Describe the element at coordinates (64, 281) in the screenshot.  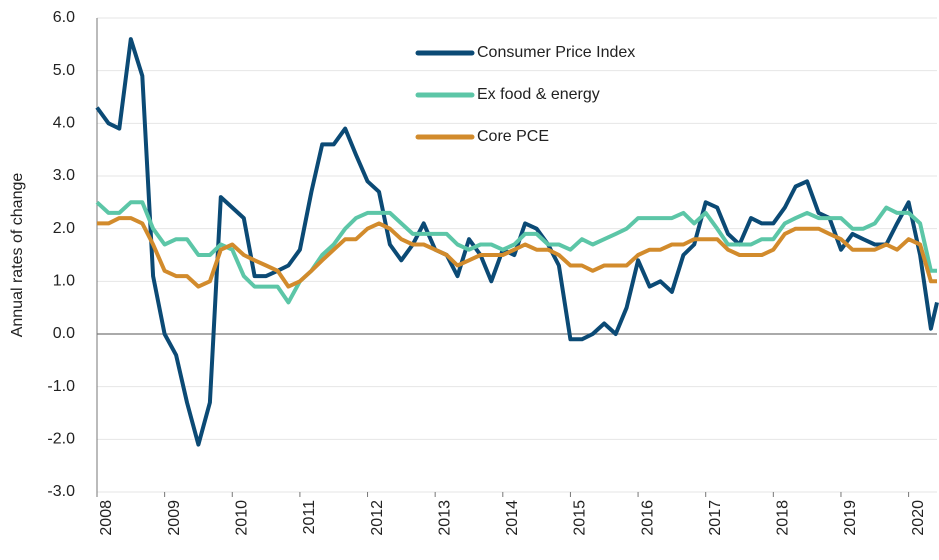
I see `y-tick-label: 1.0` at that location.